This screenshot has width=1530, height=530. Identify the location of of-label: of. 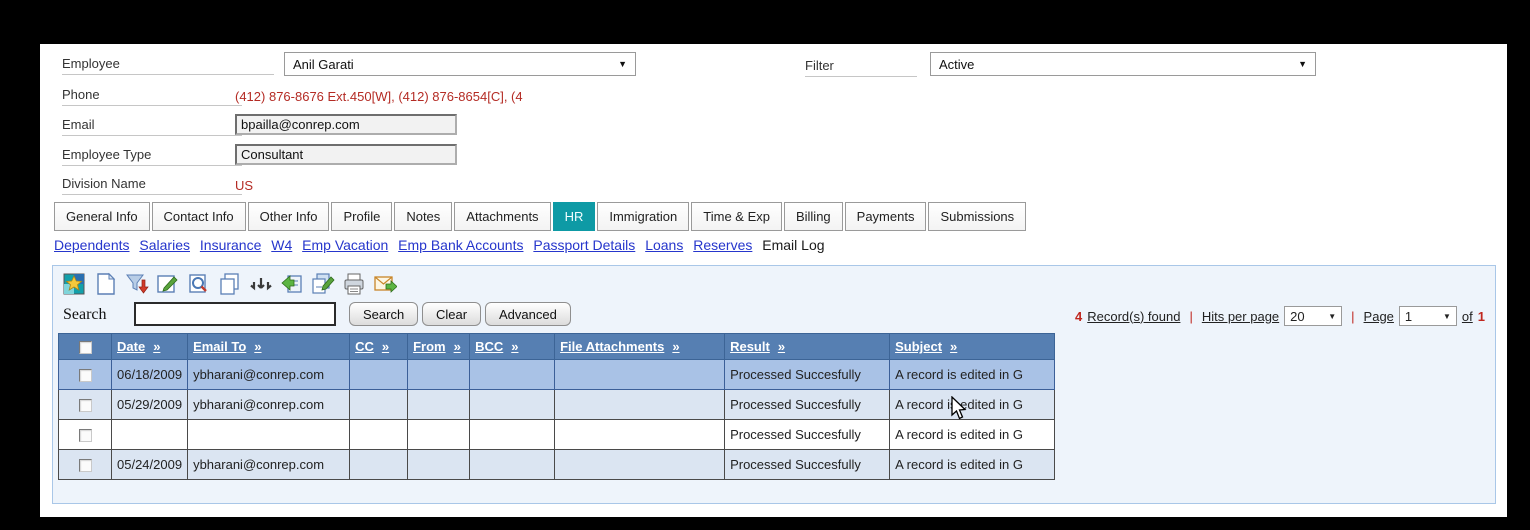
(1467, 316).